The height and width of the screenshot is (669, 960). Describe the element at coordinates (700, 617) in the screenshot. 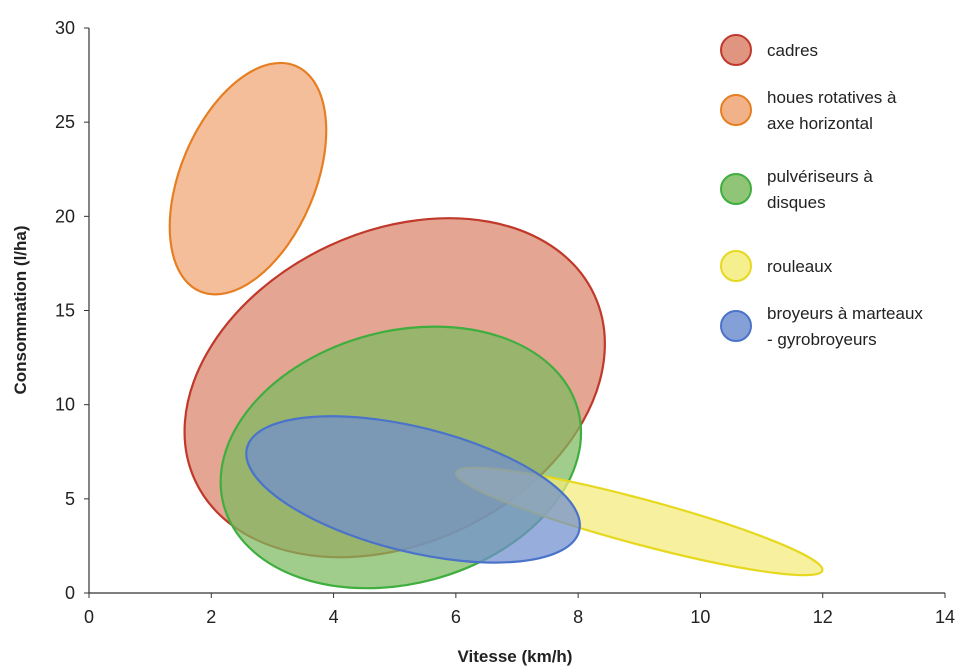

I see `x-tick-label: 10` at that location.